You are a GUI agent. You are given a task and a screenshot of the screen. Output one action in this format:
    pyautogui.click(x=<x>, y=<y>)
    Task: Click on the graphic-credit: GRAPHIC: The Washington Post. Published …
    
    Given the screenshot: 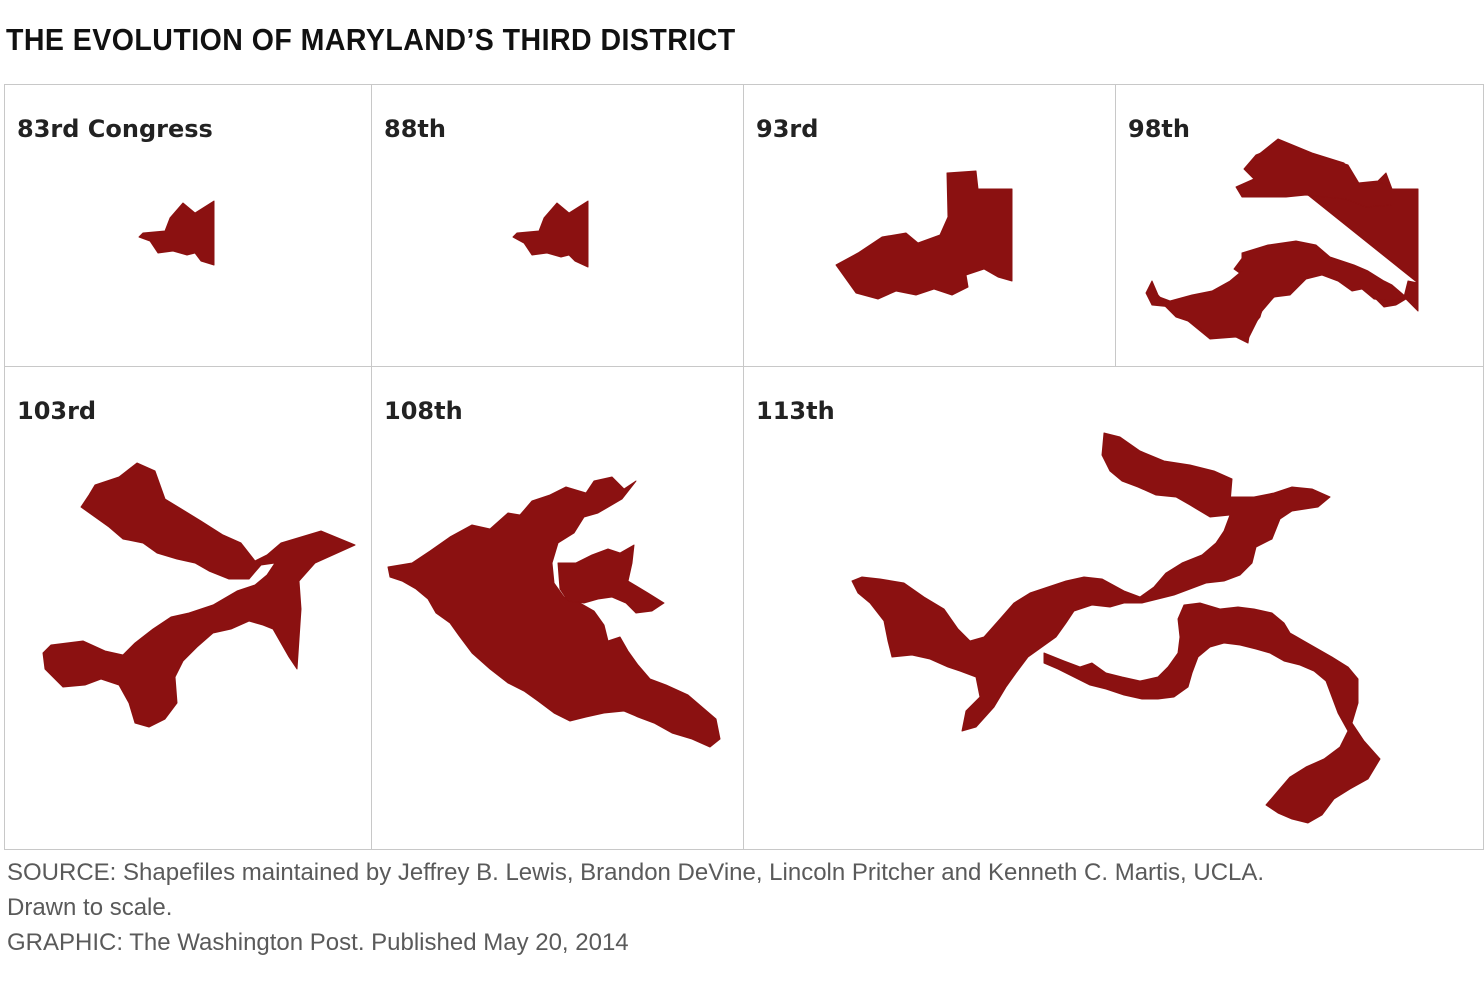 What is the action you would take?
    pyautogui.click(x=318, y=942)
    